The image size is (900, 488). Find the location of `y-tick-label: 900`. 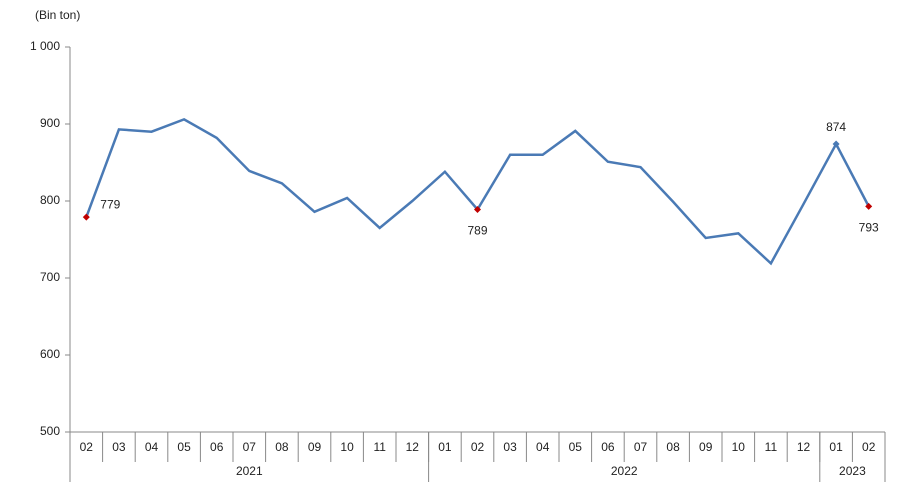

y-tick-label: 900 is located at coordinates (50, 123).